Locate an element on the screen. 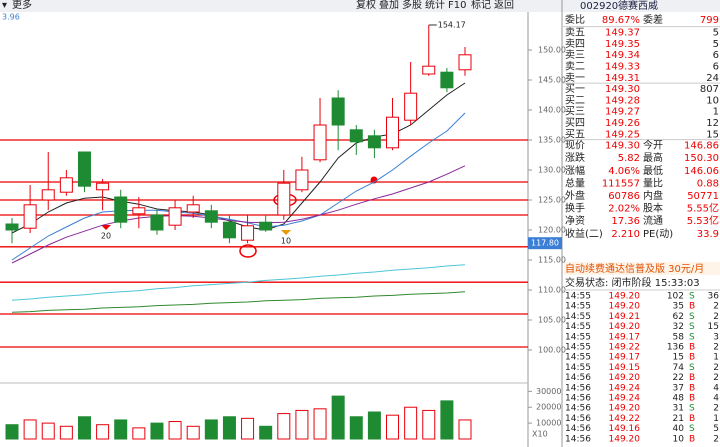  toolbar-button: 叠加 is located at coordinates (389, 5).